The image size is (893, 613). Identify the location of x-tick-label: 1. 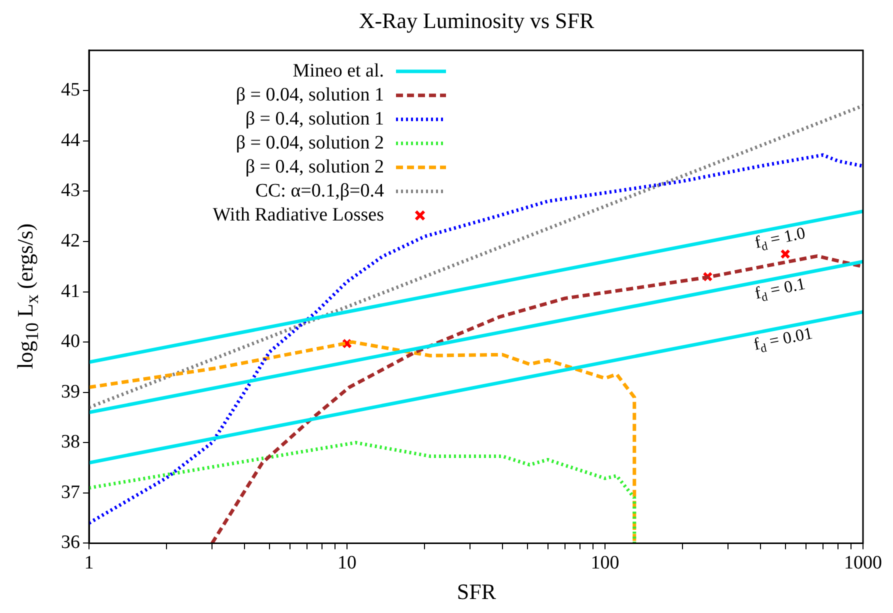
(89, 563).